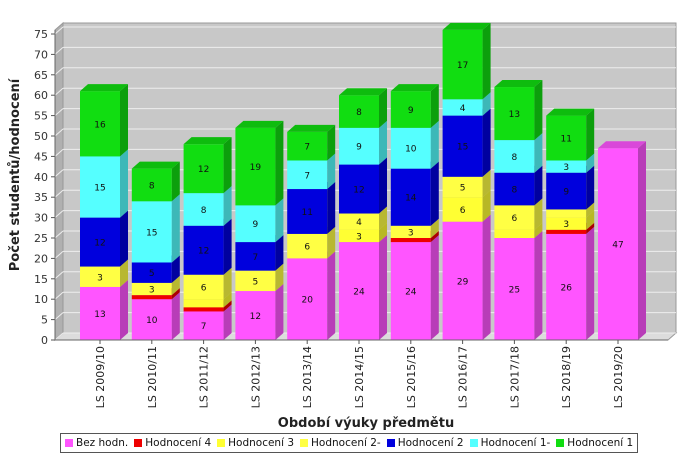 The width and height of the screenshot is (680, 453). I want to click on y-tick-label: 45, so click(41, 156).